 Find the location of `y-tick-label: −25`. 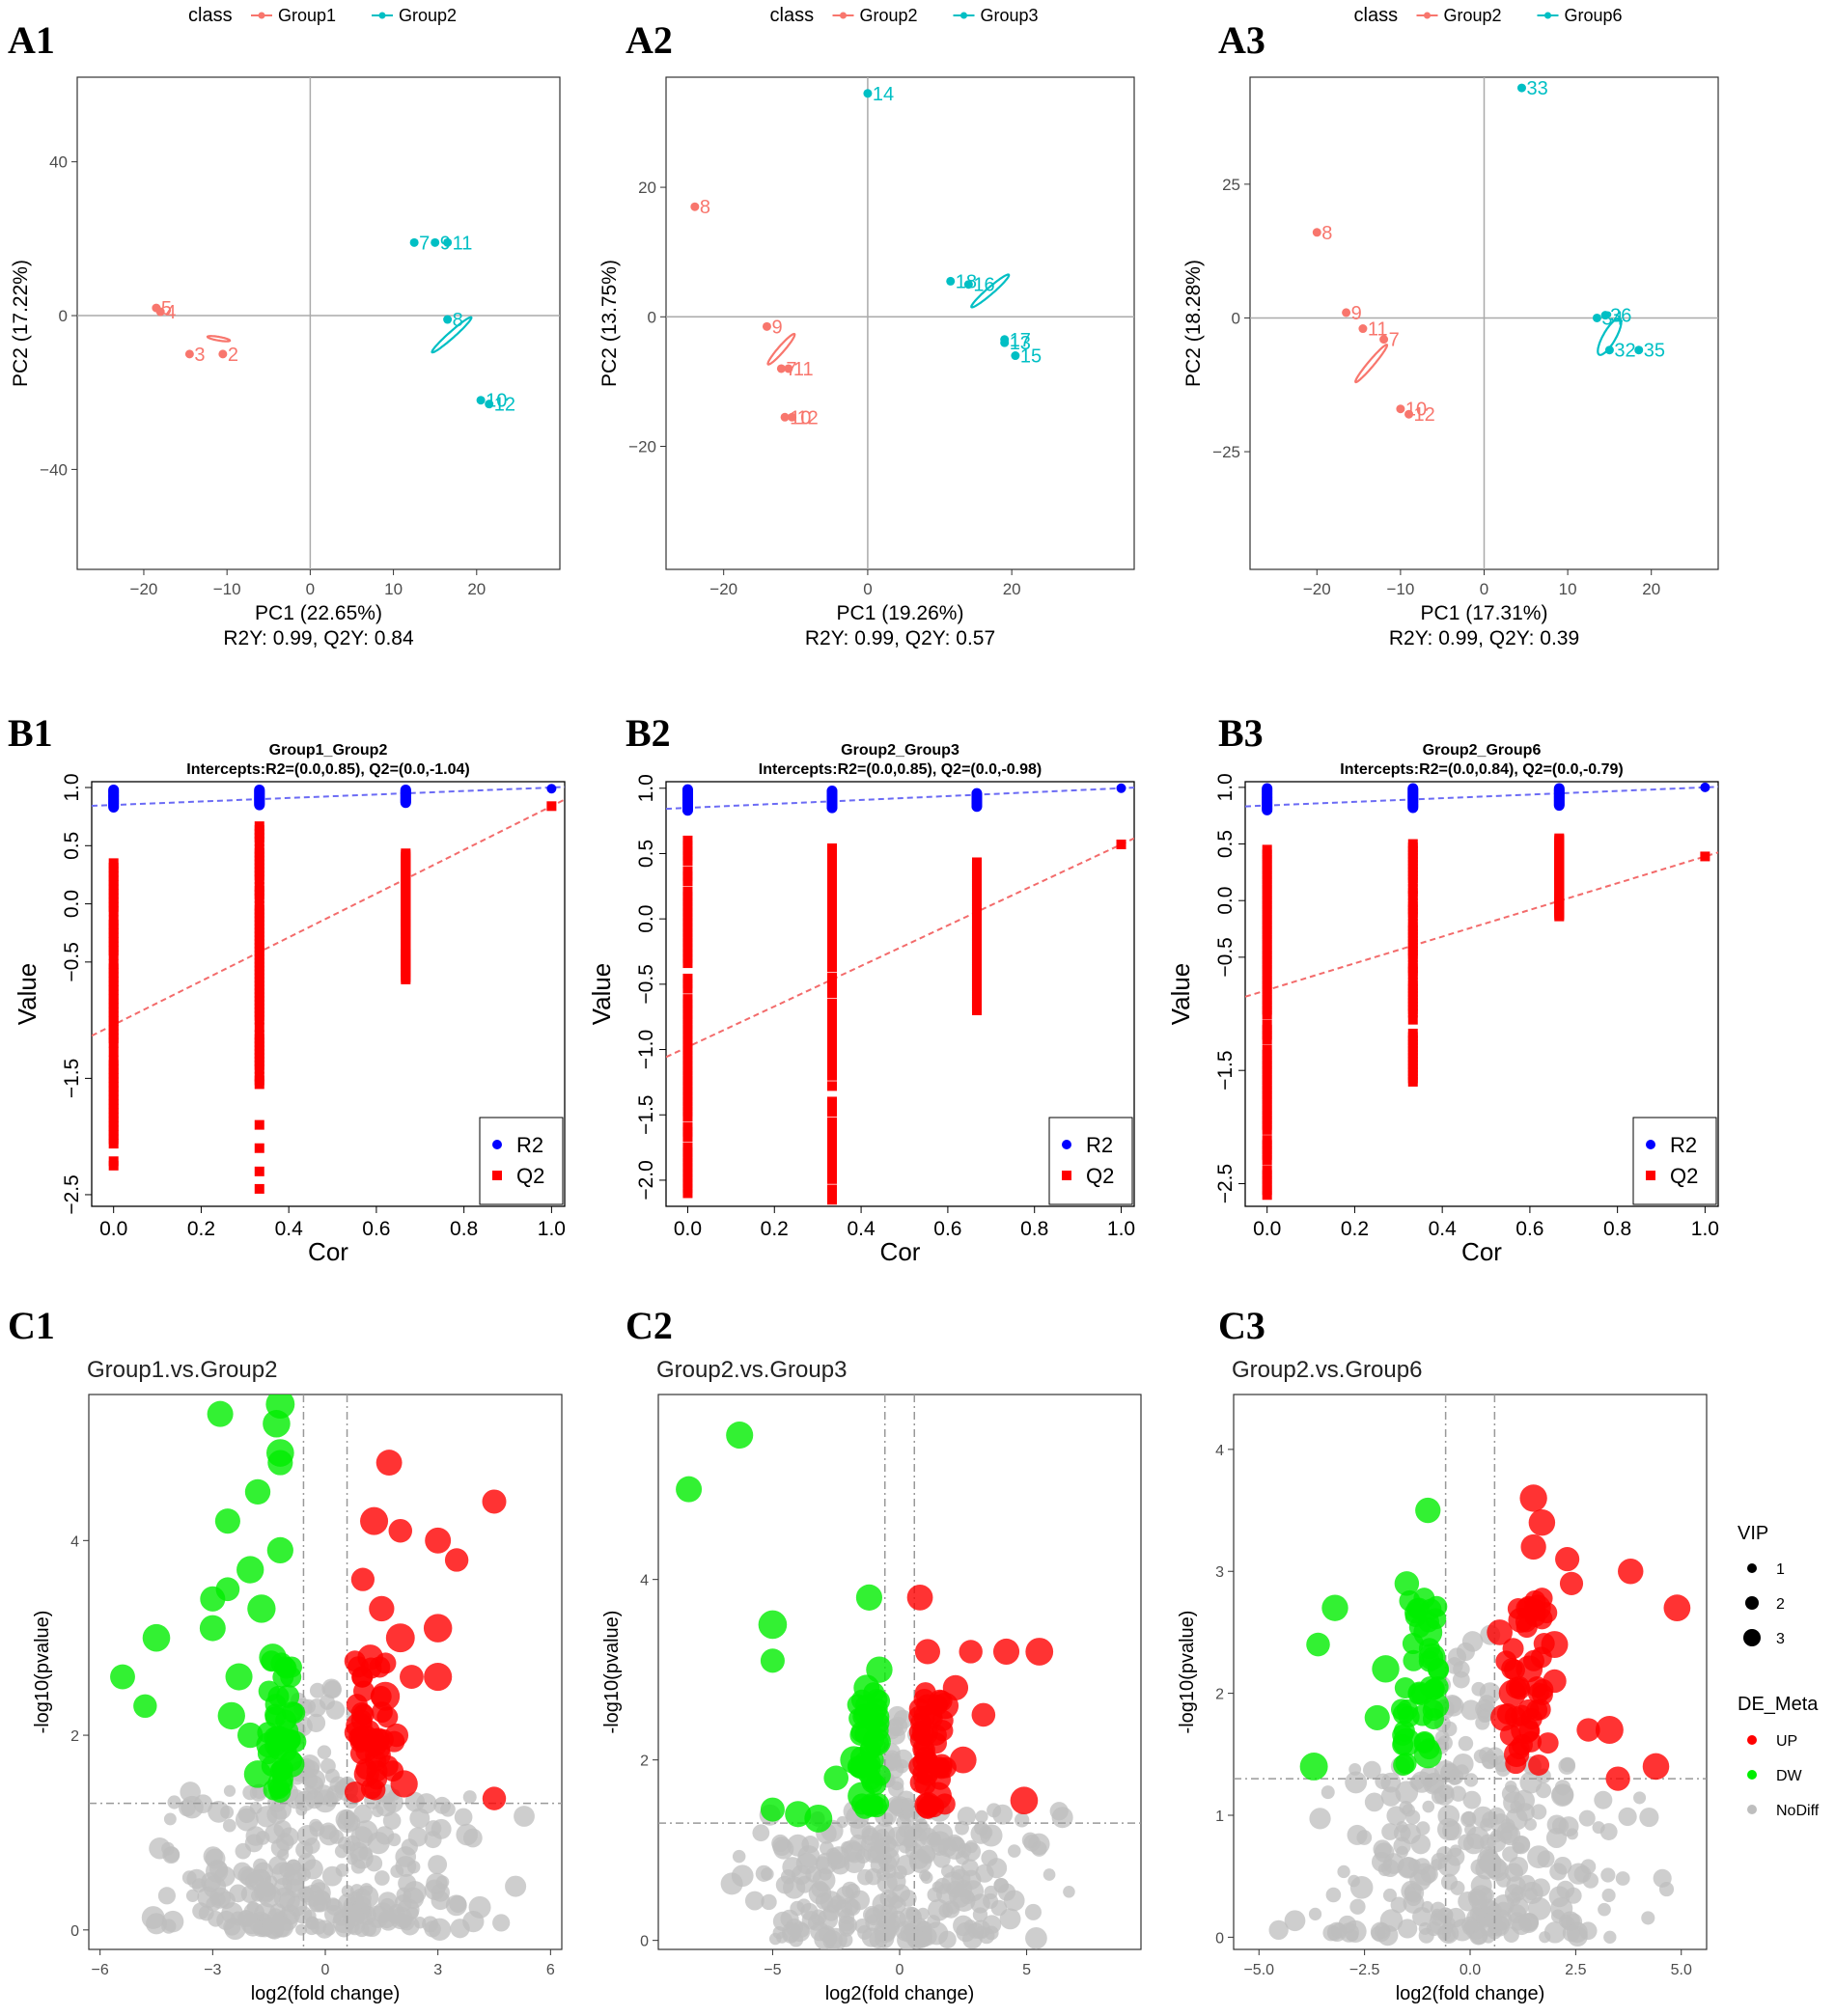

y-tick-label: −25 is located at coordinates (1226, 452).